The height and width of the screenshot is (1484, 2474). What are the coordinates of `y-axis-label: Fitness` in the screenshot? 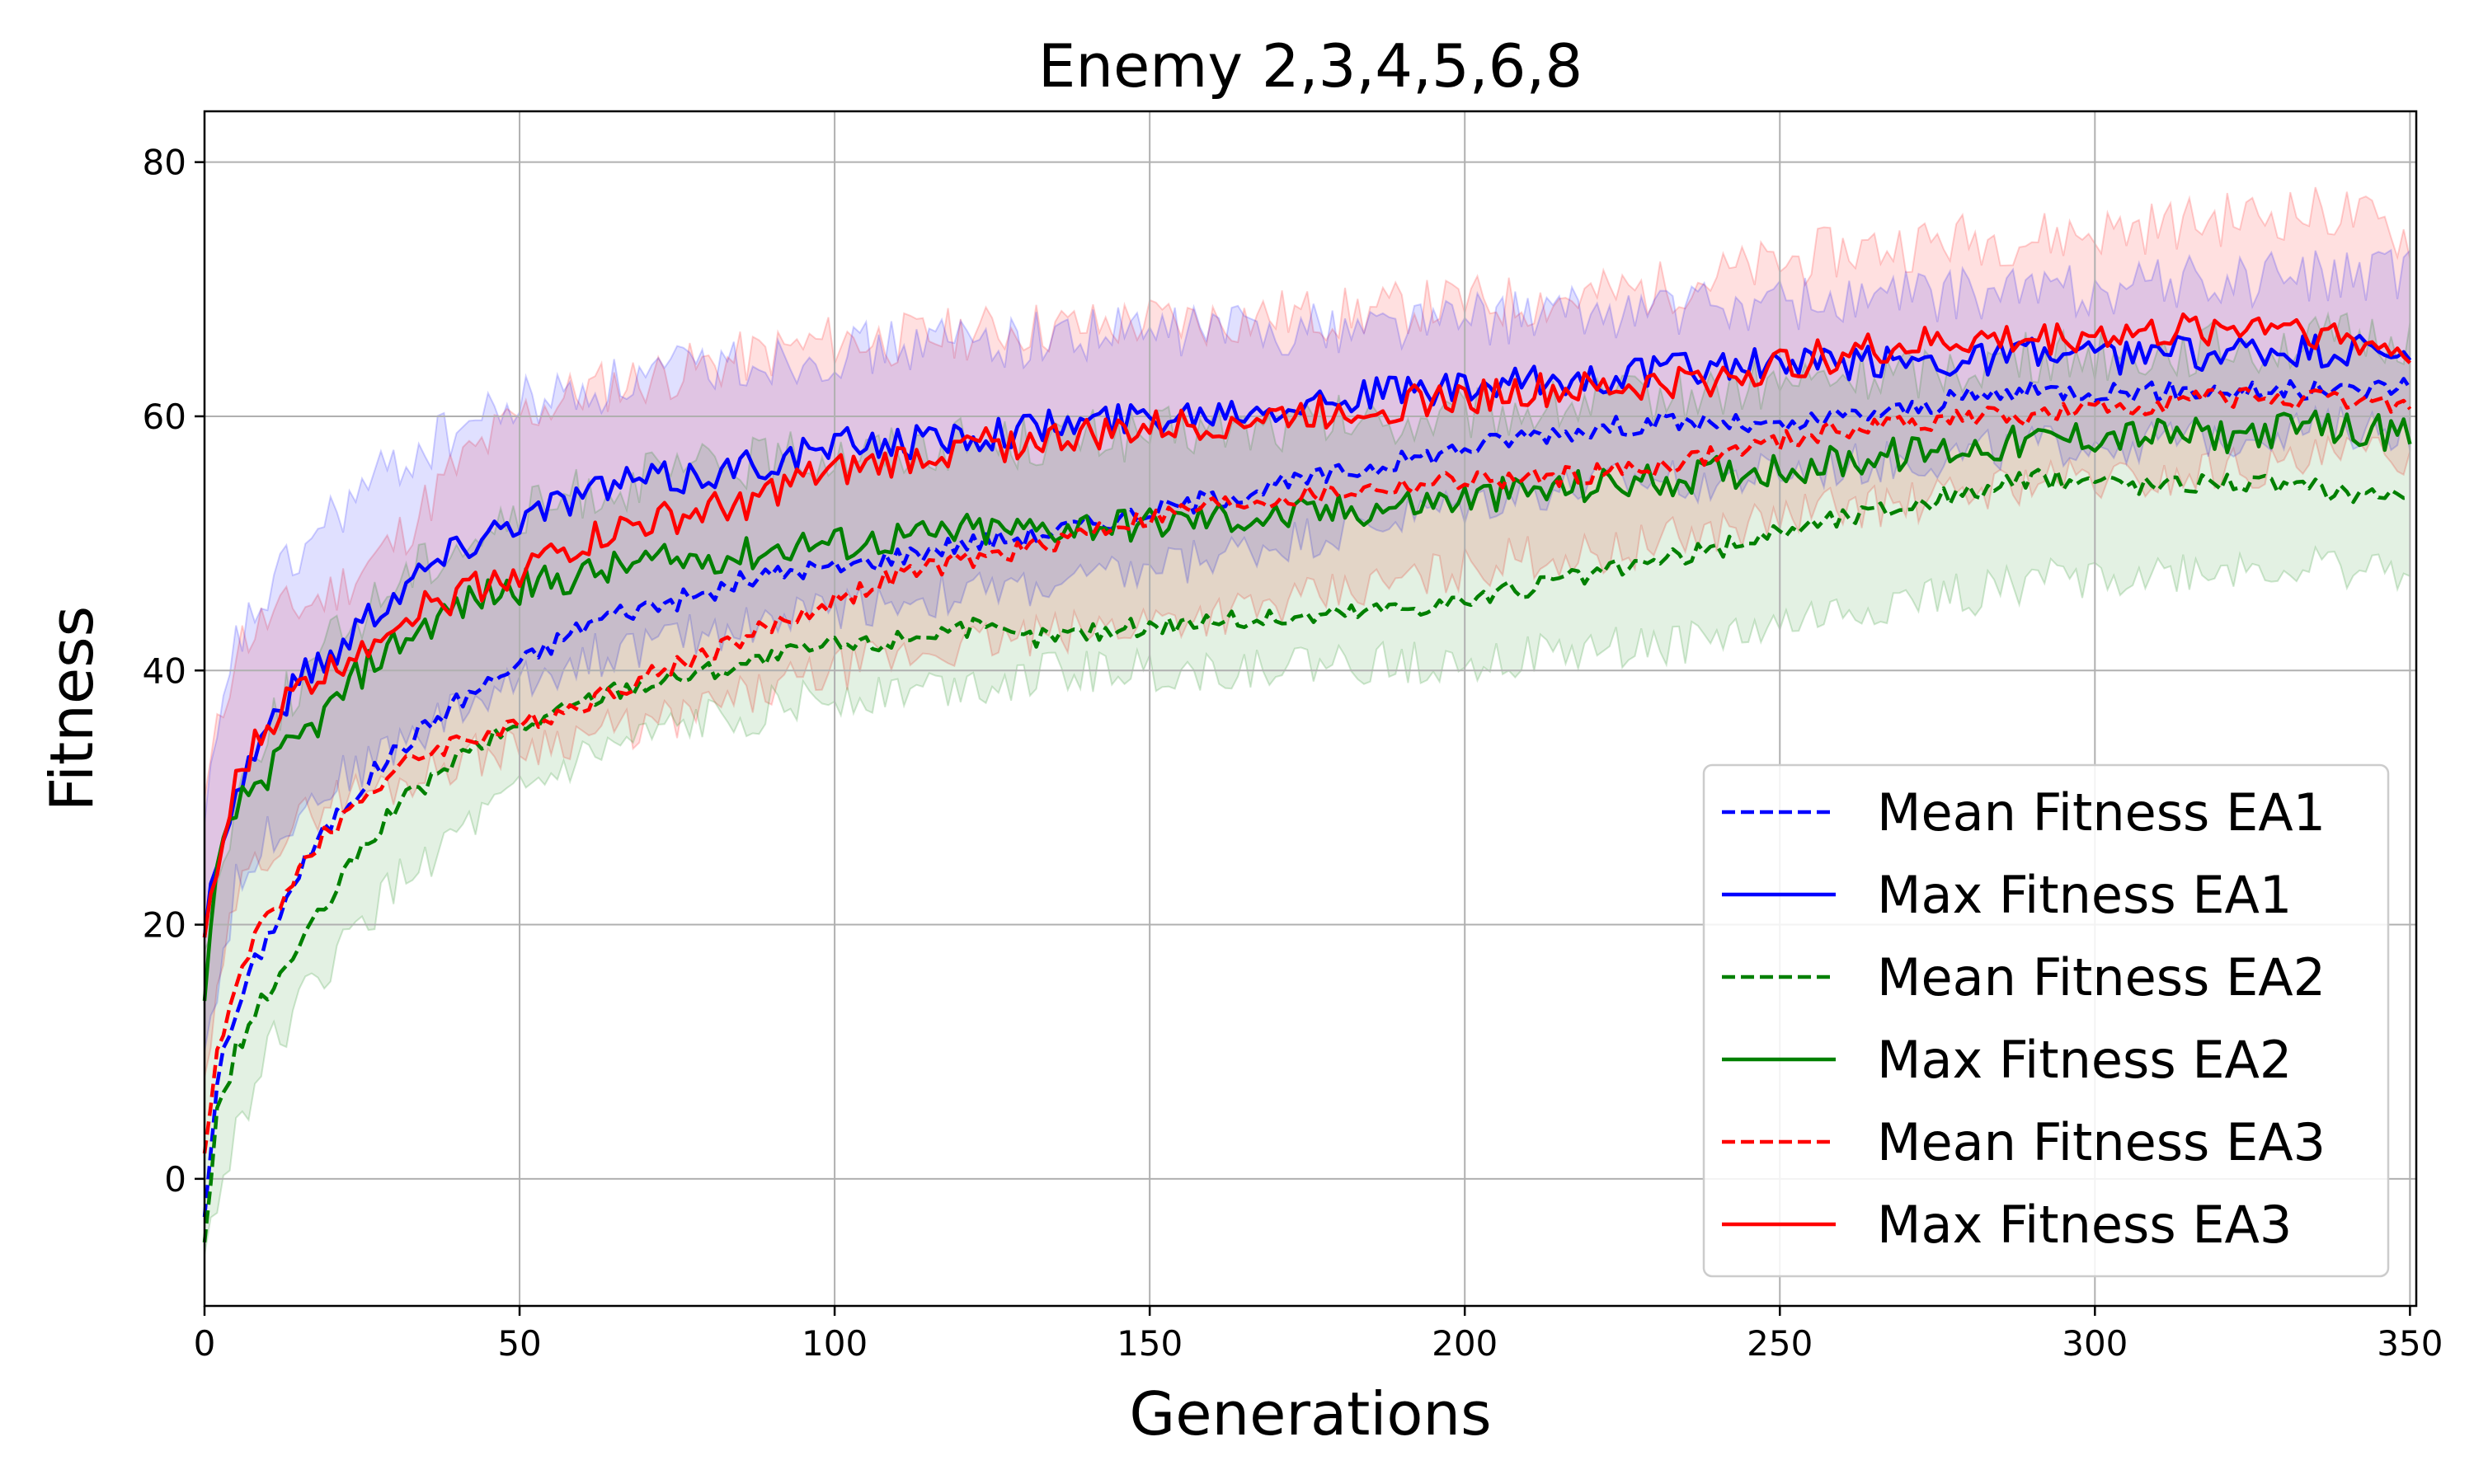 It's located at (71, 708).